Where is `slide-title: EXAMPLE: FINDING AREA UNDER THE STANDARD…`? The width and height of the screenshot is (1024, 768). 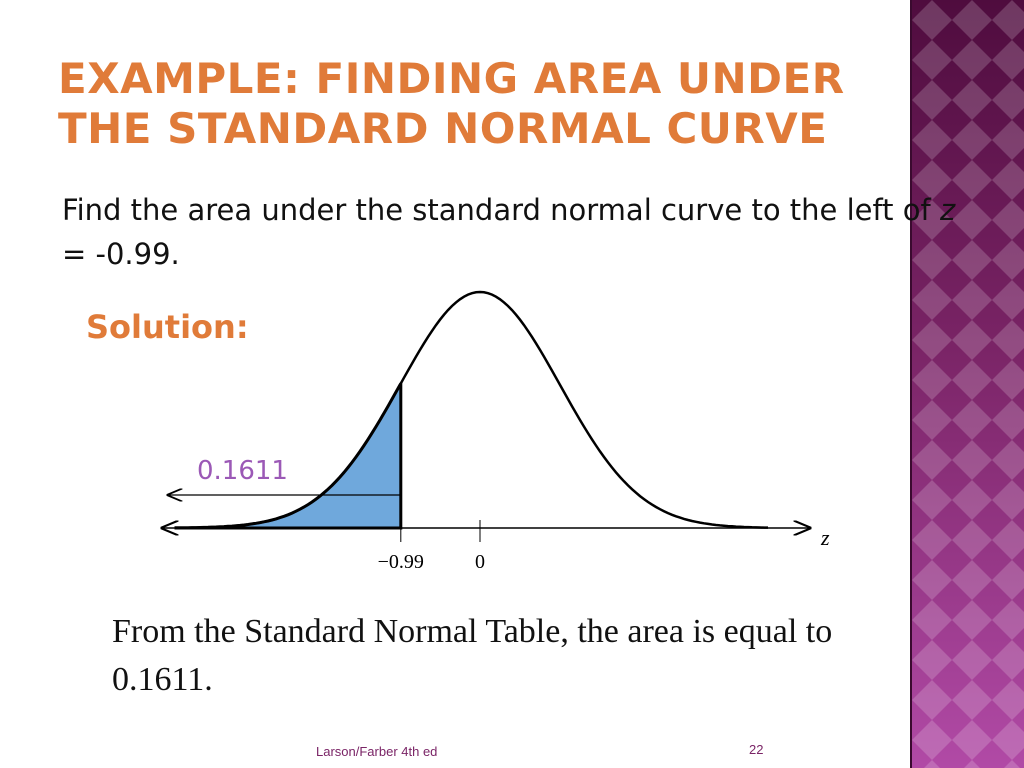 slide-title: EXAMPLE: FINDING AREA UNDER THE STANDARD… is located at coordinates (478, 104).